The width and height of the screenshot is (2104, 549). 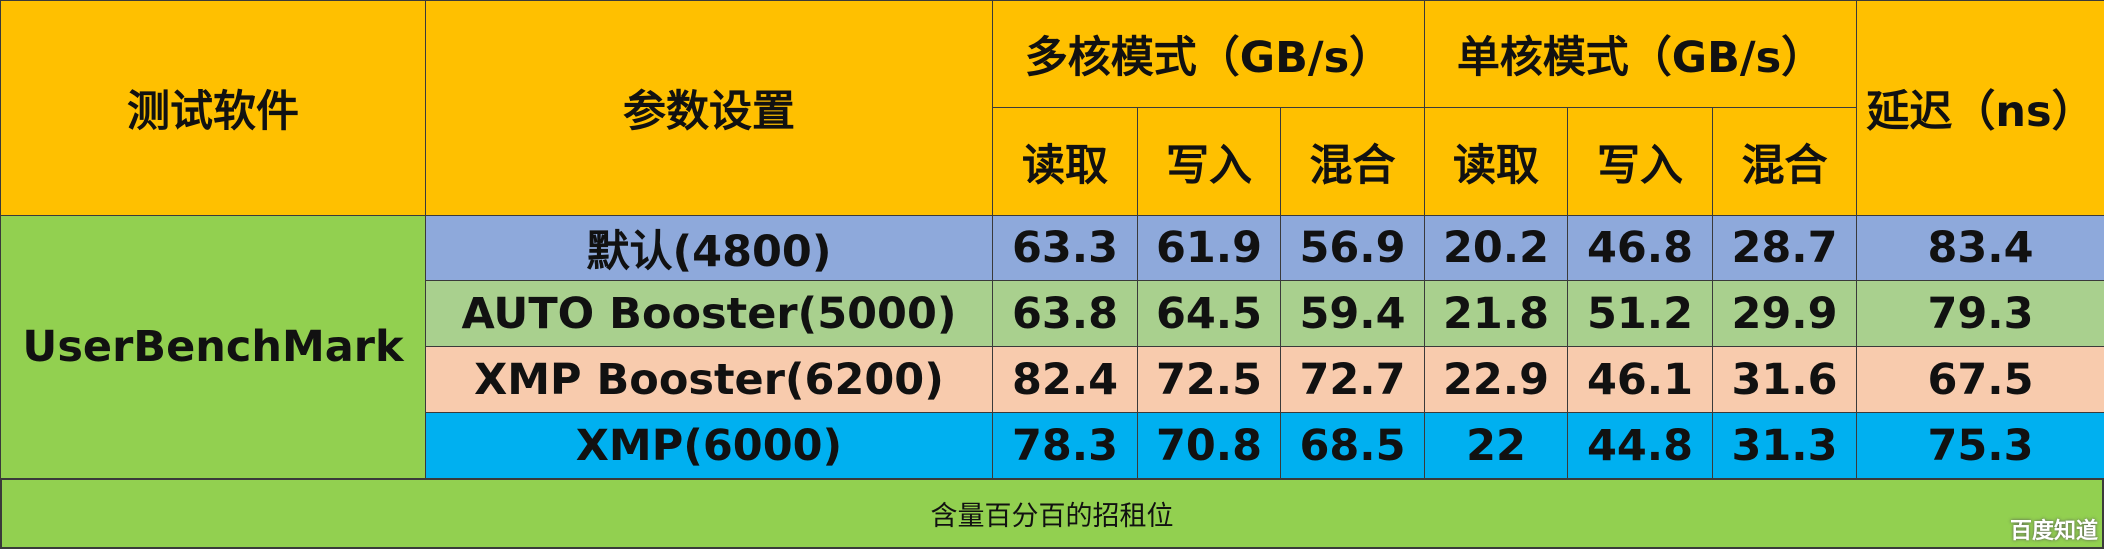 I want to click on value-cell: 72.7, so click(x=1352, y=379).